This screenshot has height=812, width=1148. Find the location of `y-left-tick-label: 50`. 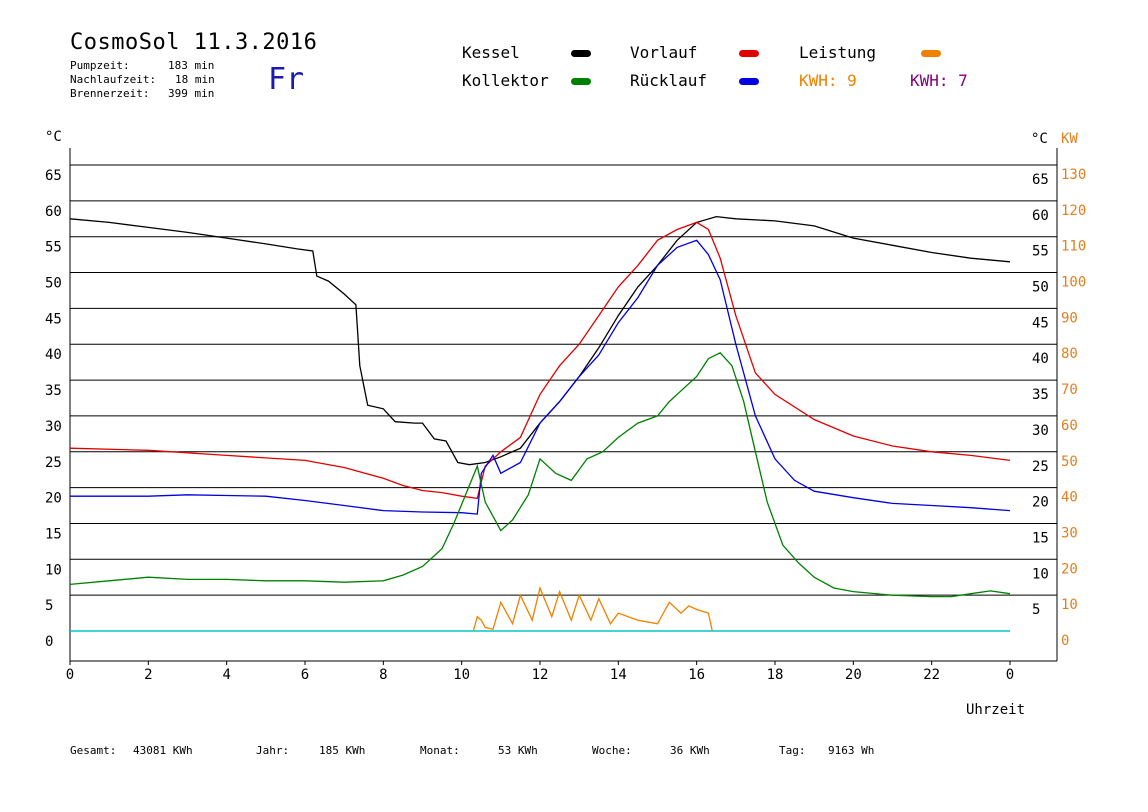

y-left-tick-label: 50 is located at coordinates (53, 284).